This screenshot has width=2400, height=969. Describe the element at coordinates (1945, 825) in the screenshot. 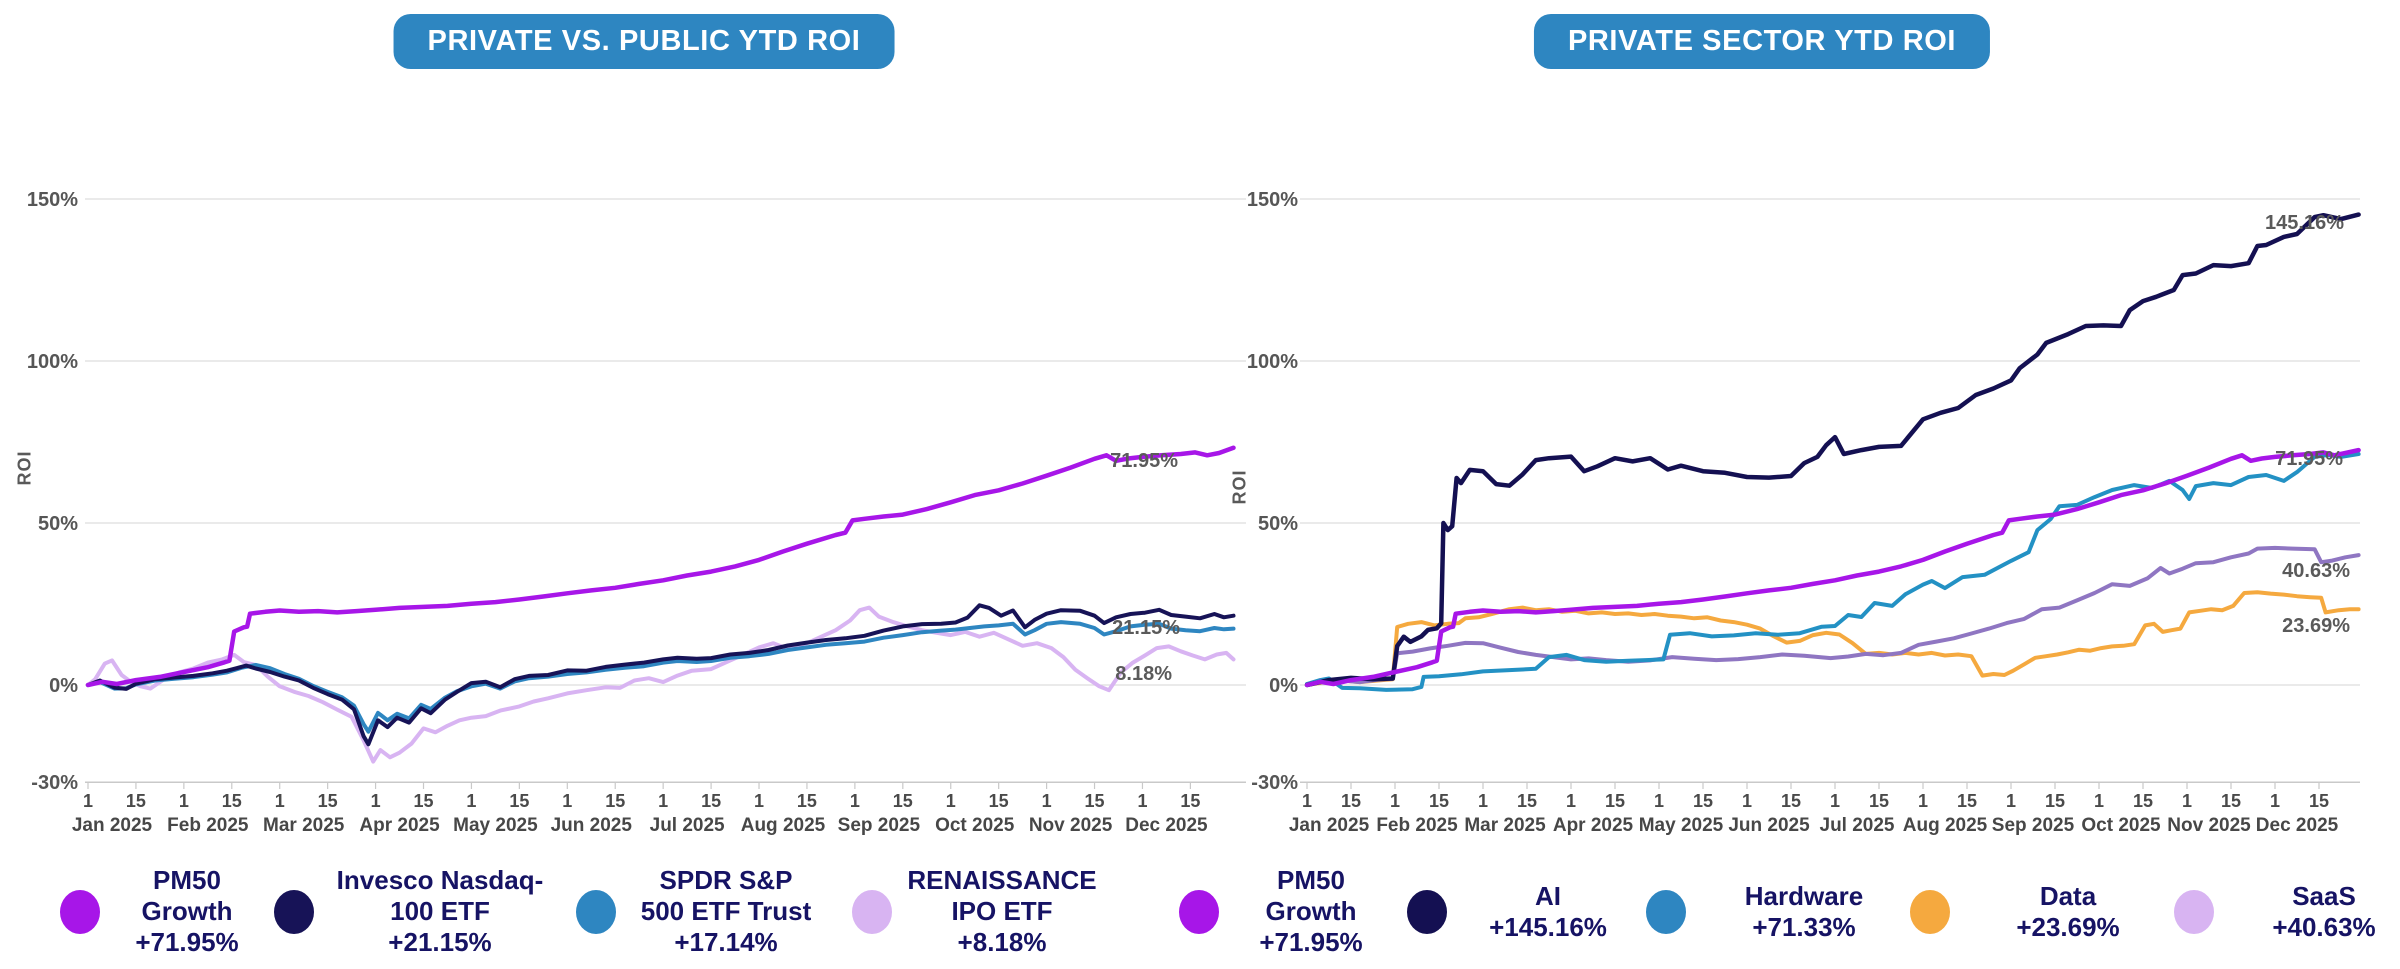

I see `x-month-label: Aug 2025` at that location.